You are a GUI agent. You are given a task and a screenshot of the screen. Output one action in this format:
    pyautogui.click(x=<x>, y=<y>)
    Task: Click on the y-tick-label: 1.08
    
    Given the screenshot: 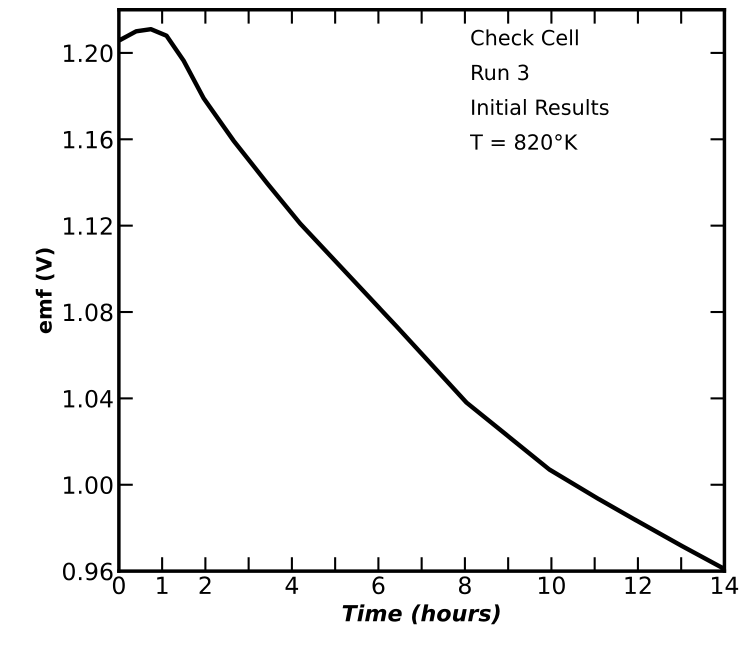 What is the action you would take?
    pyautogui.click(x=88, y=312)
    